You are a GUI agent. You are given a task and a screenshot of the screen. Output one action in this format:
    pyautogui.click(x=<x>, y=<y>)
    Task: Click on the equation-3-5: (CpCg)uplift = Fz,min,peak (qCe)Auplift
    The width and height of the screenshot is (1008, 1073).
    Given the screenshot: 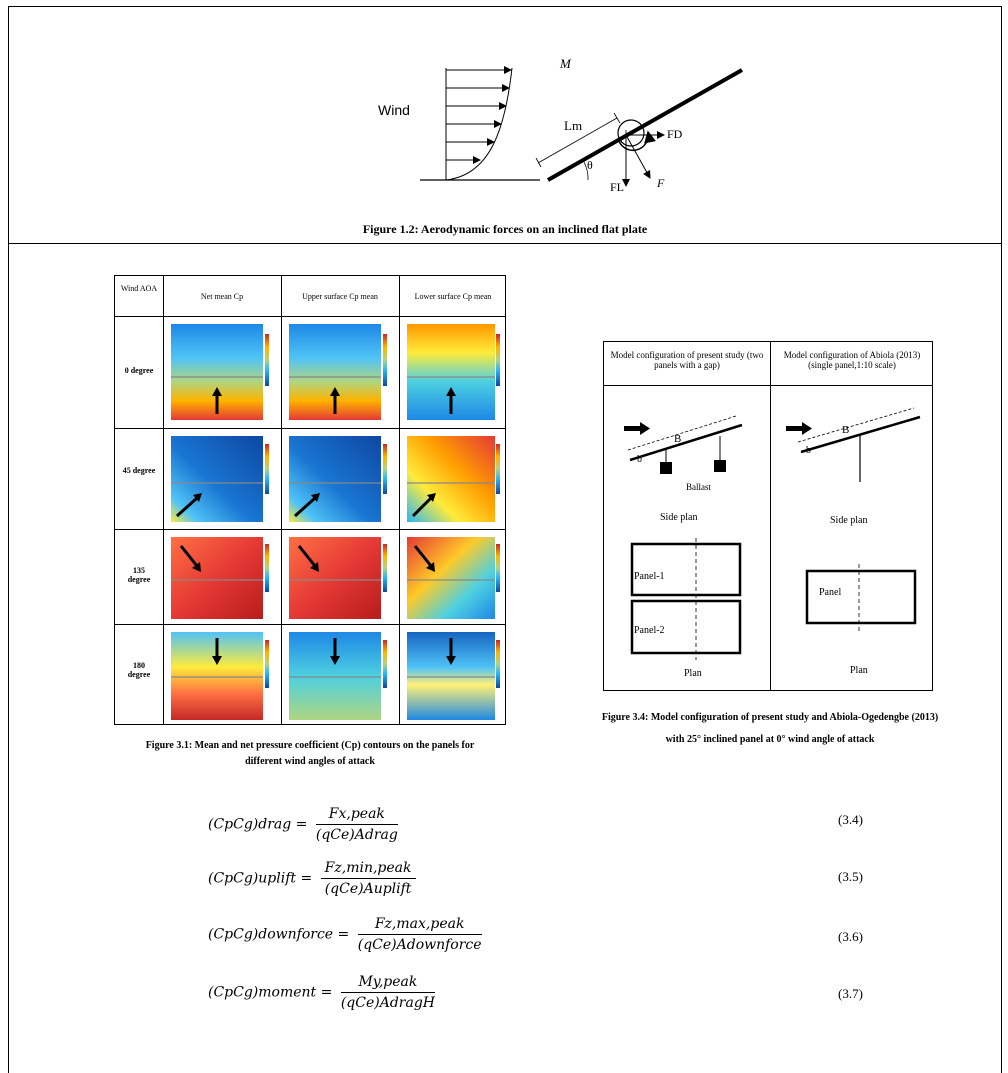 What is the action you would take?
    pyautogui.click(x=312, y=878)
    